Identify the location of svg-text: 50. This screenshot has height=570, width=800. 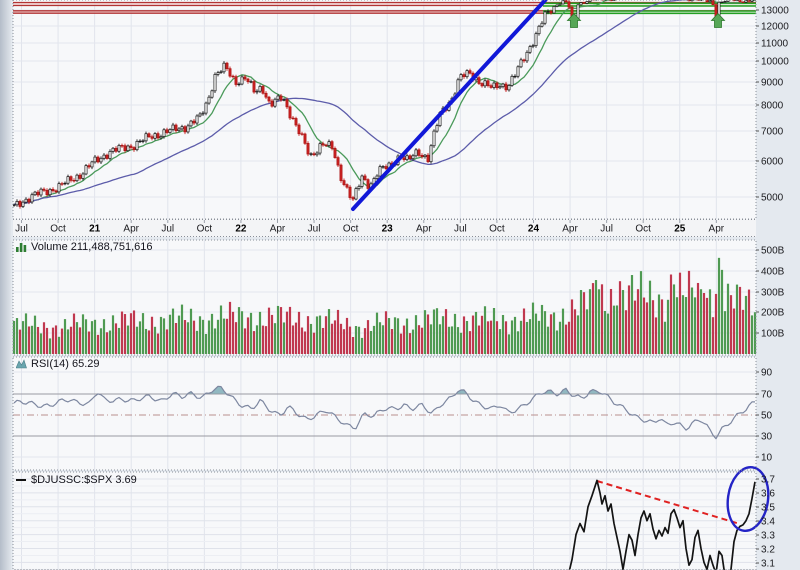
(767, 416).